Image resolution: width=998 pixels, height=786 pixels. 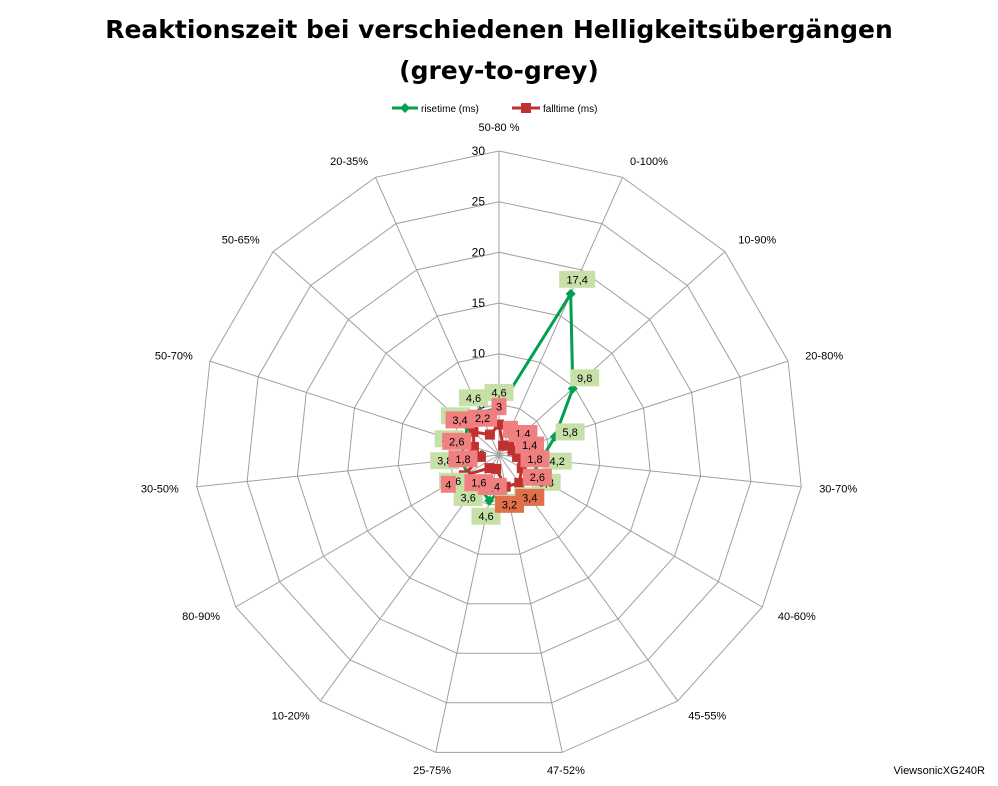 I want to click on chart-title-line2: (grey-to-grey), so click(x=499, y=70).